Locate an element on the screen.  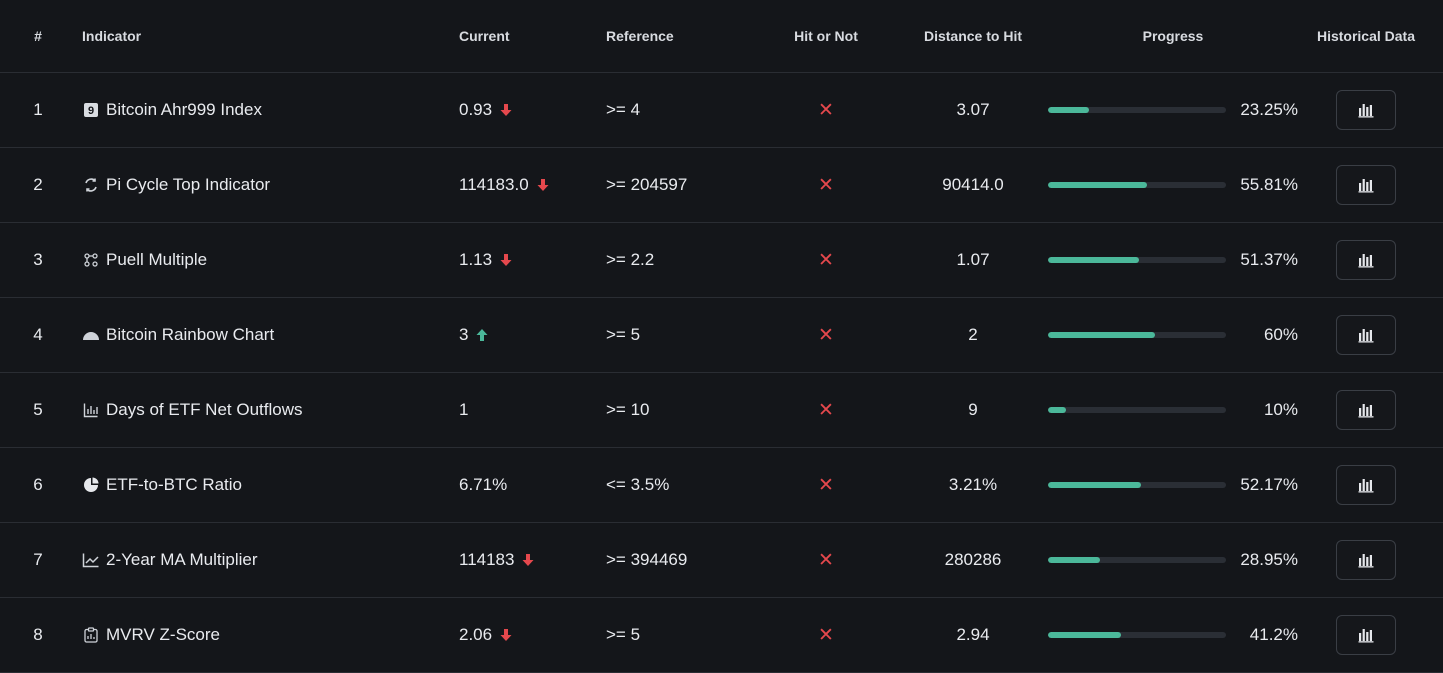
indicator-name-cell: ETF-to-BTC Ratio is located at coordinates (162, 485).